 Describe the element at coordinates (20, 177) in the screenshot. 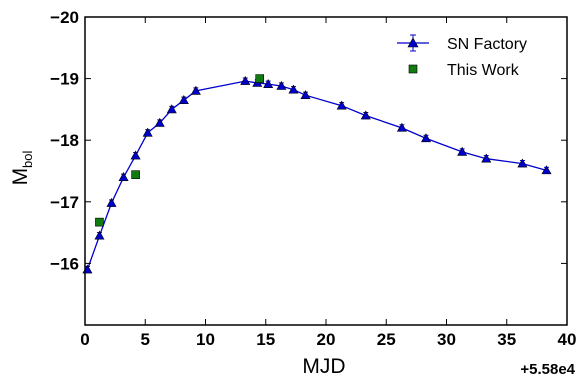

I see `y-axis-label-main: M` at that location.